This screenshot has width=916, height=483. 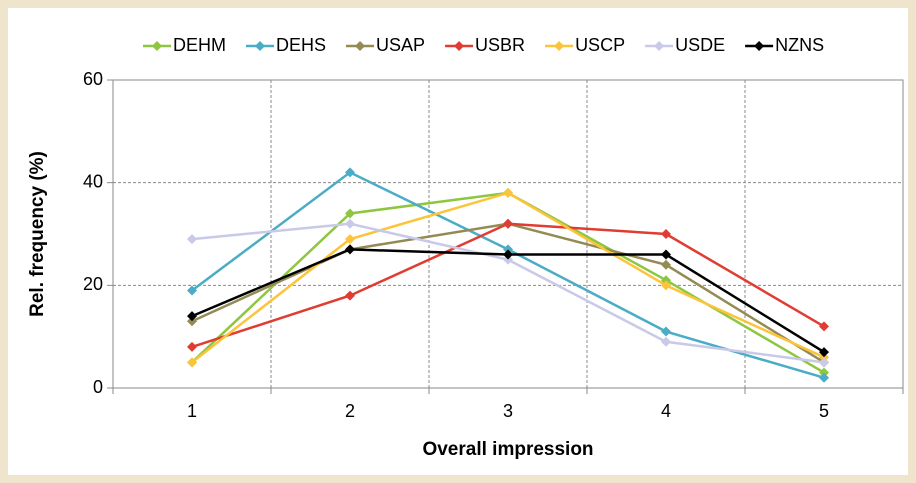 What do you see at coordinates (500, 45) in the screenshot?
I see `legend-label: USBR` at bounding box center [500, 45].